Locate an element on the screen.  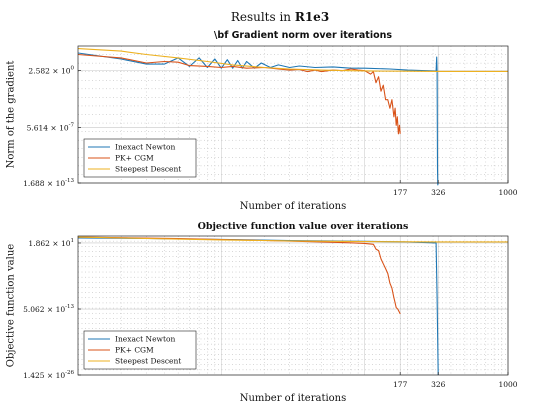
y-tick-label: 5.614 × 10⁻⁷ is located at coordinates (51, 127).